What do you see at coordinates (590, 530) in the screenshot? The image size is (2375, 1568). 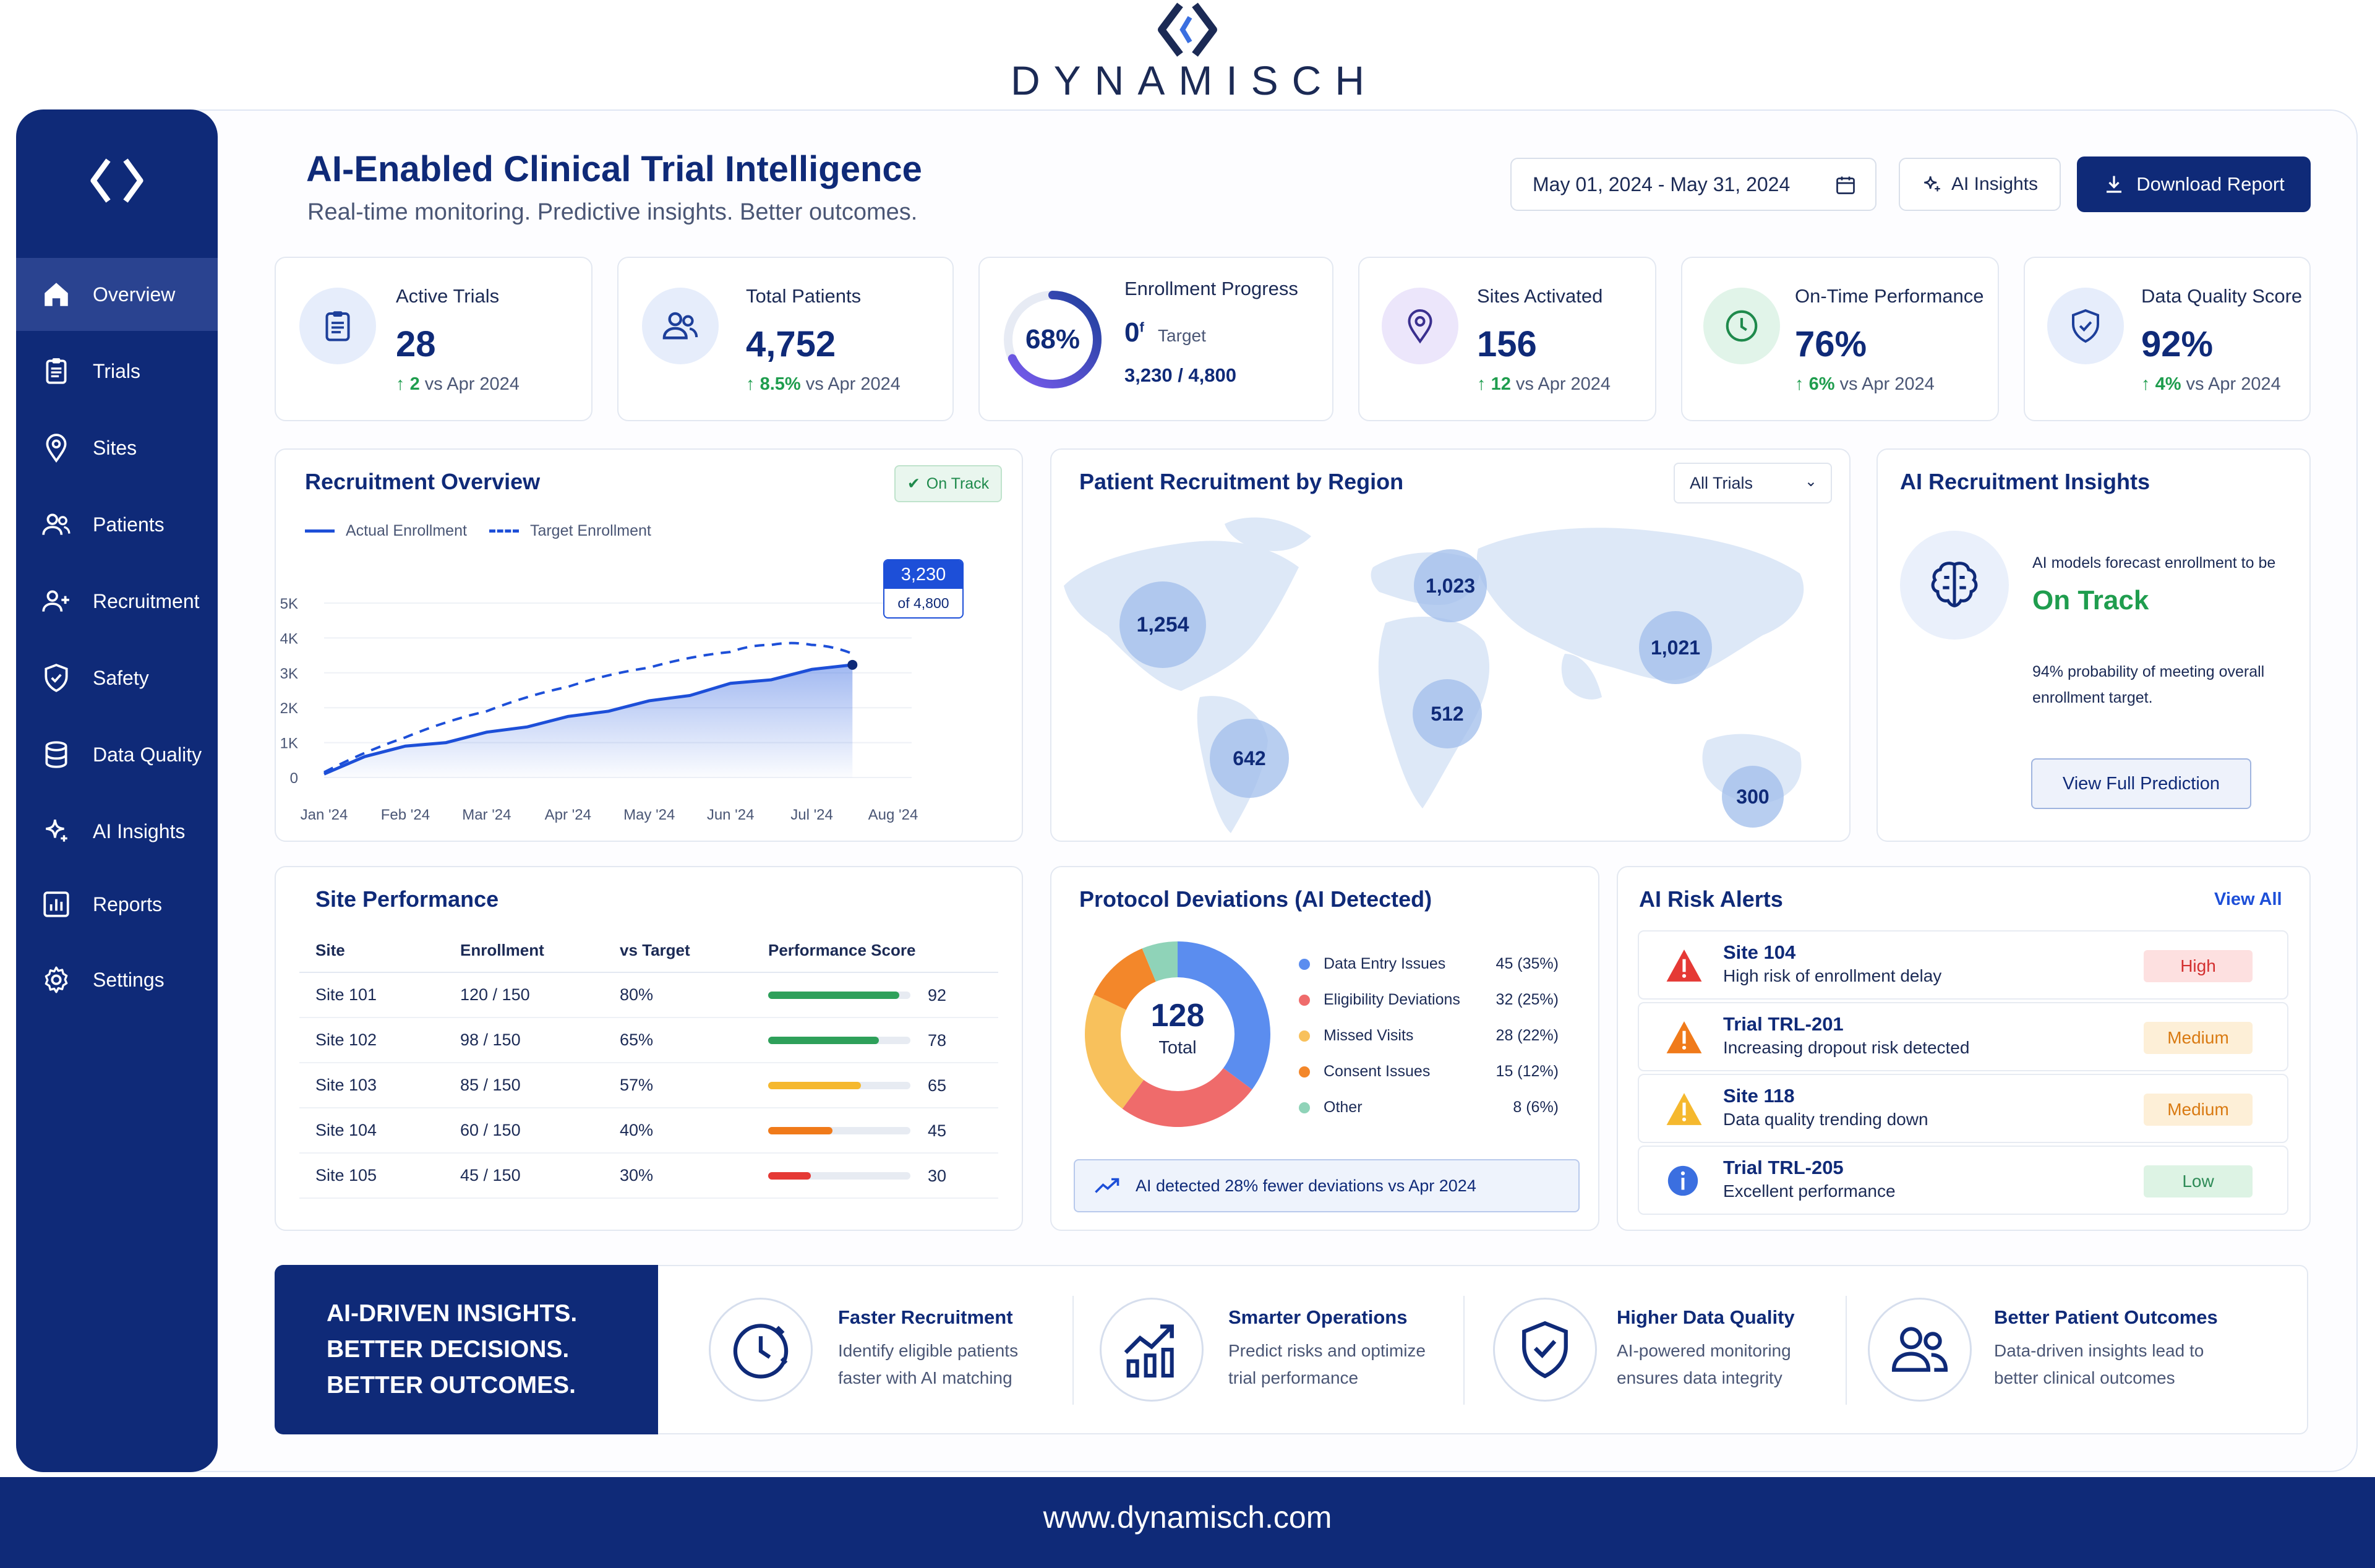 I see `legend-target: Target Enrollment` at bounding box center [590, 530].